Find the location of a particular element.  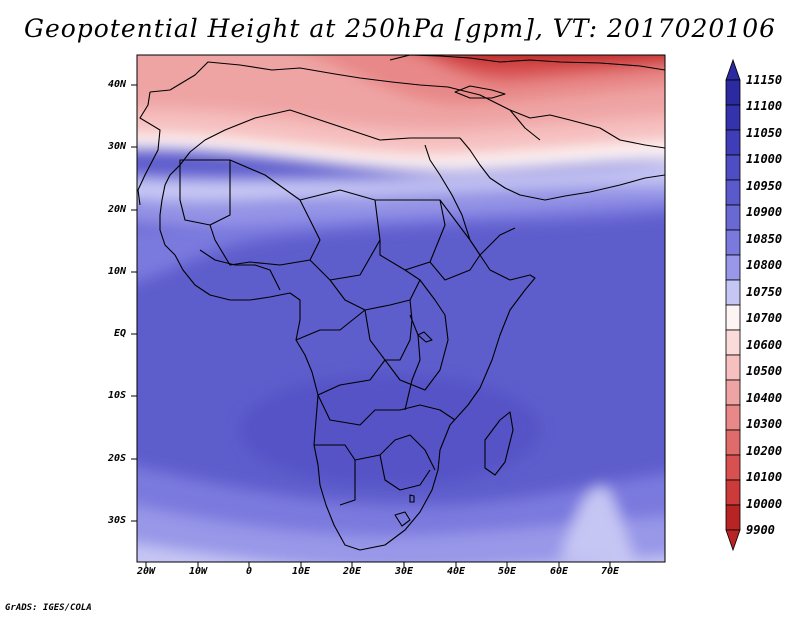

footer-credit: GrADS: IGES/COLA is located at coordinates (48, 608).